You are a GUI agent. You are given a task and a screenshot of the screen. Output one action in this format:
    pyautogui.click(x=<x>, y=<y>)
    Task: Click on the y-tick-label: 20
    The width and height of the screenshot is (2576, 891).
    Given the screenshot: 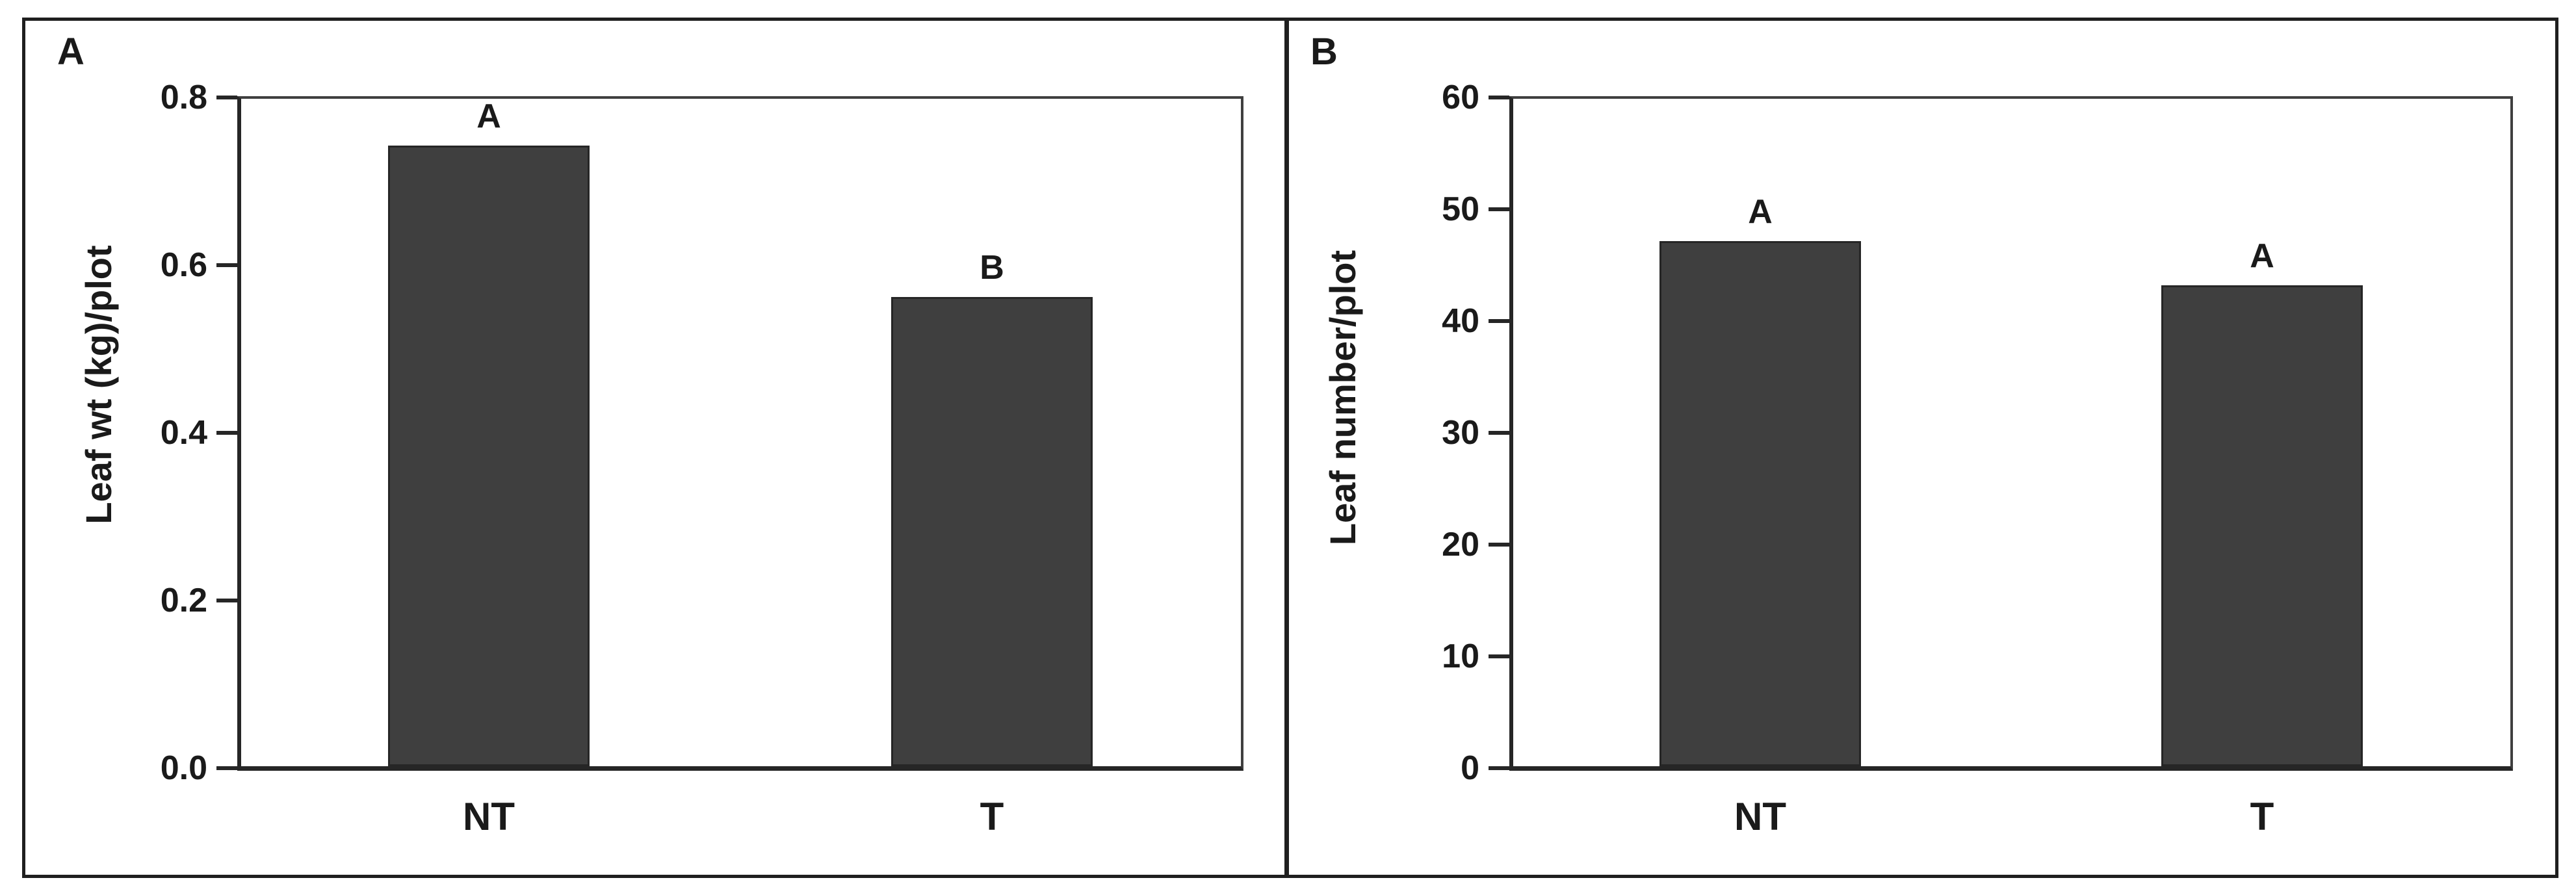 What is the action you would take?
    pyautogui.click(x=1460, y=544)
    